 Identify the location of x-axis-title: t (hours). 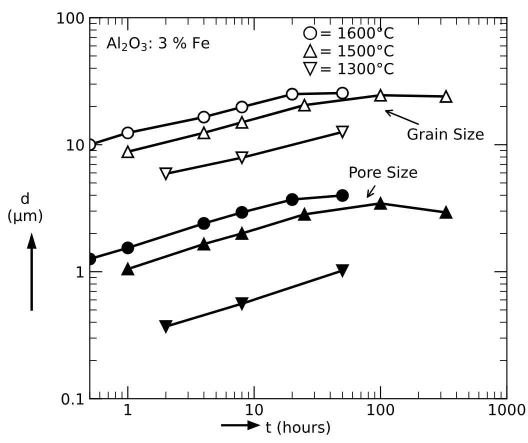
(298, 428).